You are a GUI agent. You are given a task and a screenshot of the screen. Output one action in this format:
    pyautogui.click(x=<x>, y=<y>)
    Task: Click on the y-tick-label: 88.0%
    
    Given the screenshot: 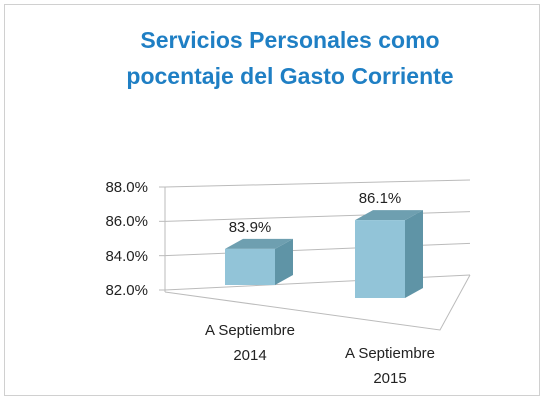 What is the action you would take?
    pyautogui.click(x=126, y=187)
    